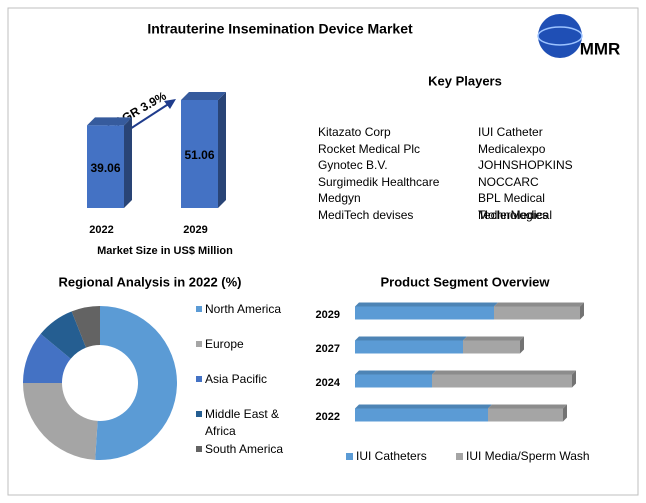 This screenshot has width=646, height=503. I want to click on x-axis-label: Market Size in US$ Million, so click(165, 251).